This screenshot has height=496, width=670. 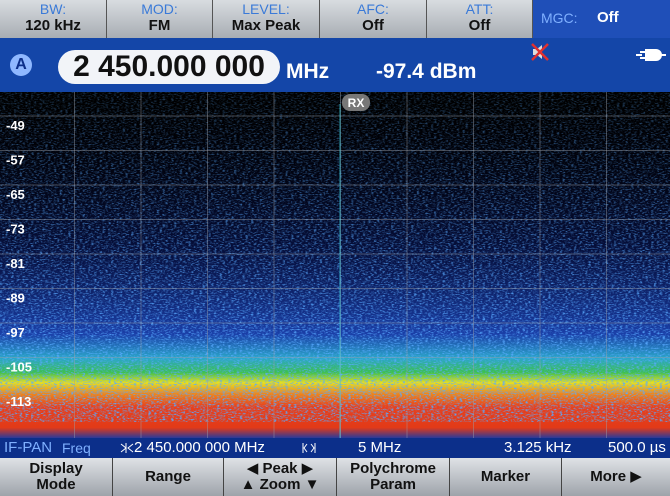 I want to click on label: AFC:, so click(x=373, y=9).